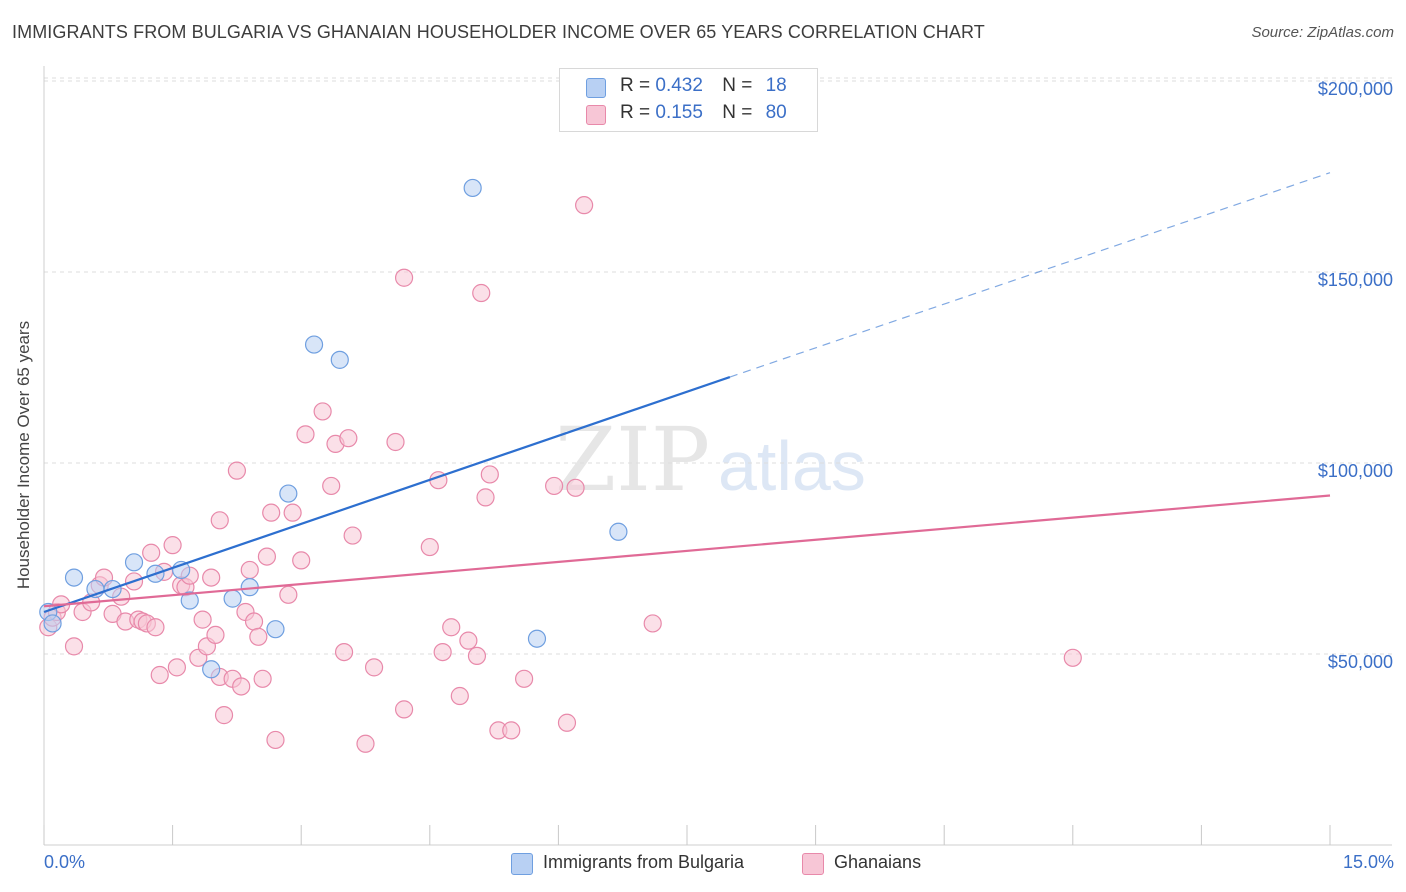 The height and width of the screenshot is (892, 1406). I want to click on legend-n-value: 18, so click(776, 85).